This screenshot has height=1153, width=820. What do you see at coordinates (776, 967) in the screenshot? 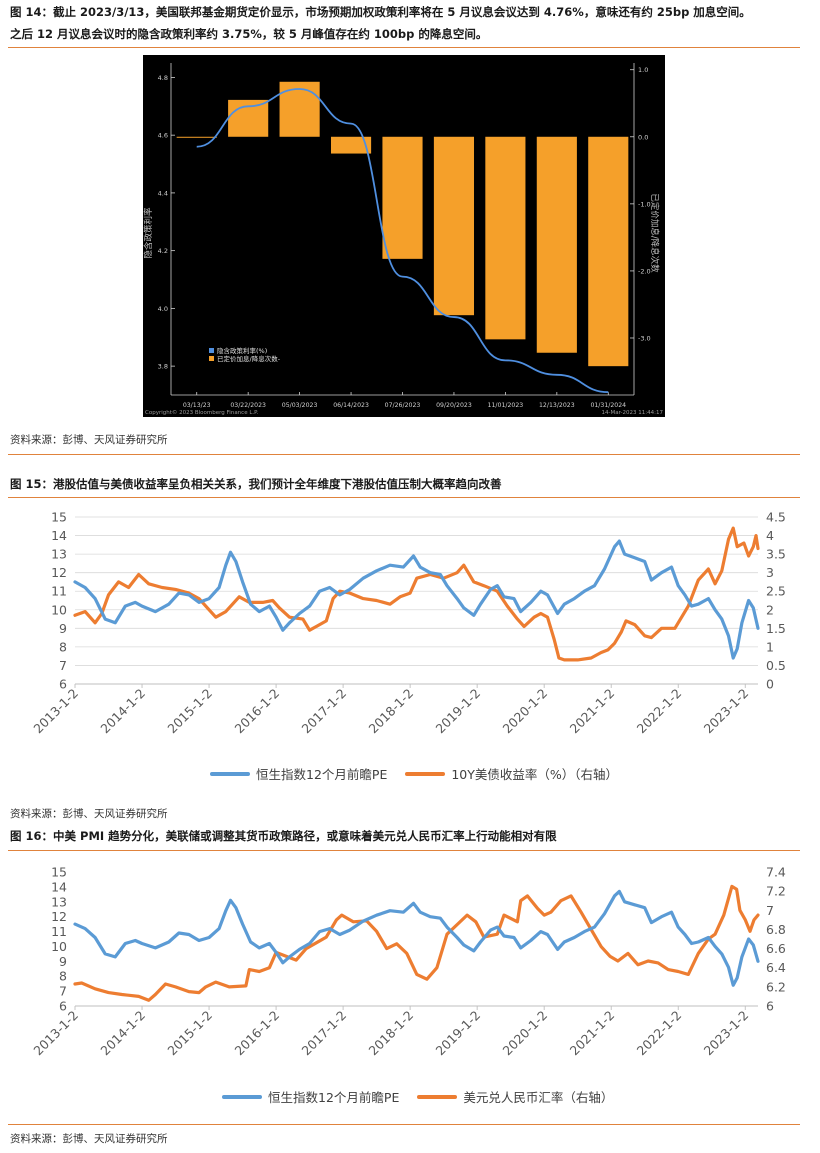
I see `y2-tick-label: 6.4` at bounding box center [776, 967].